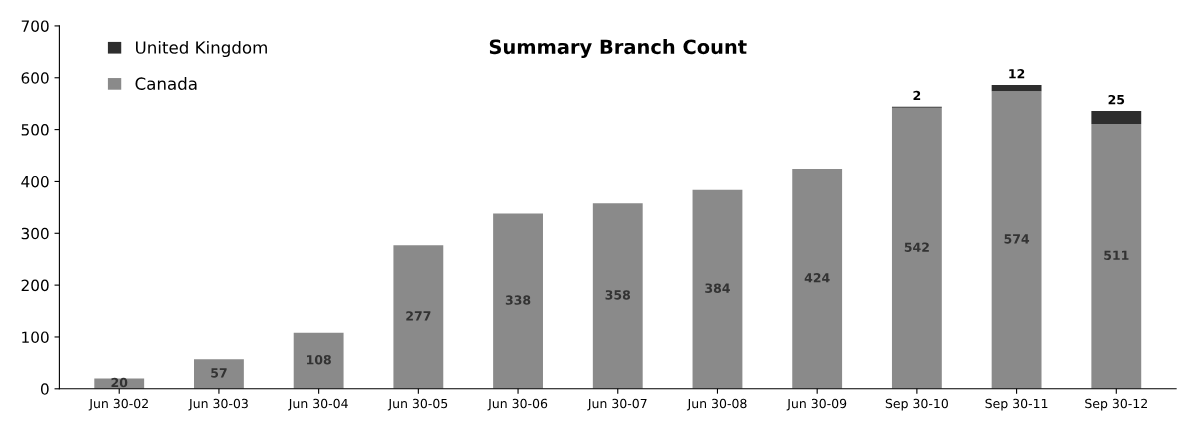  What do you see at coordinates (417, 404) in the screenshot?
I see `x-tick-label: Jun 30-05` at bounding box center [417, 404].